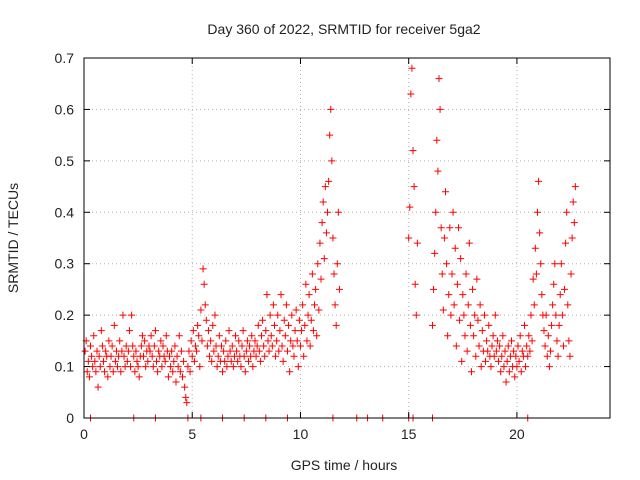 The width and height of the screenshot is (640, 480). I want to click on x-tick-label: 20, so click(517, 434).